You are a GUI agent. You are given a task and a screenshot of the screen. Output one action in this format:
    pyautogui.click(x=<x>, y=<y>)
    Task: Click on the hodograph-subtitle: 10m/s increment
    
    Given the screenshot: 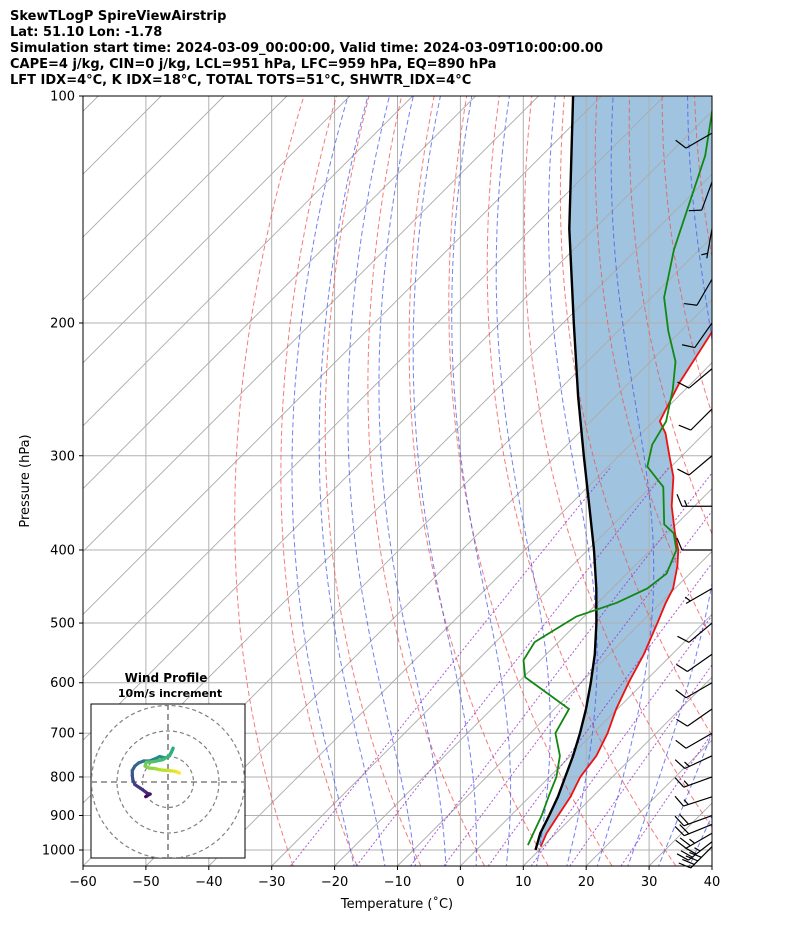 What is the action you would take?
    pyautogui.click(x=170, y=693)
    